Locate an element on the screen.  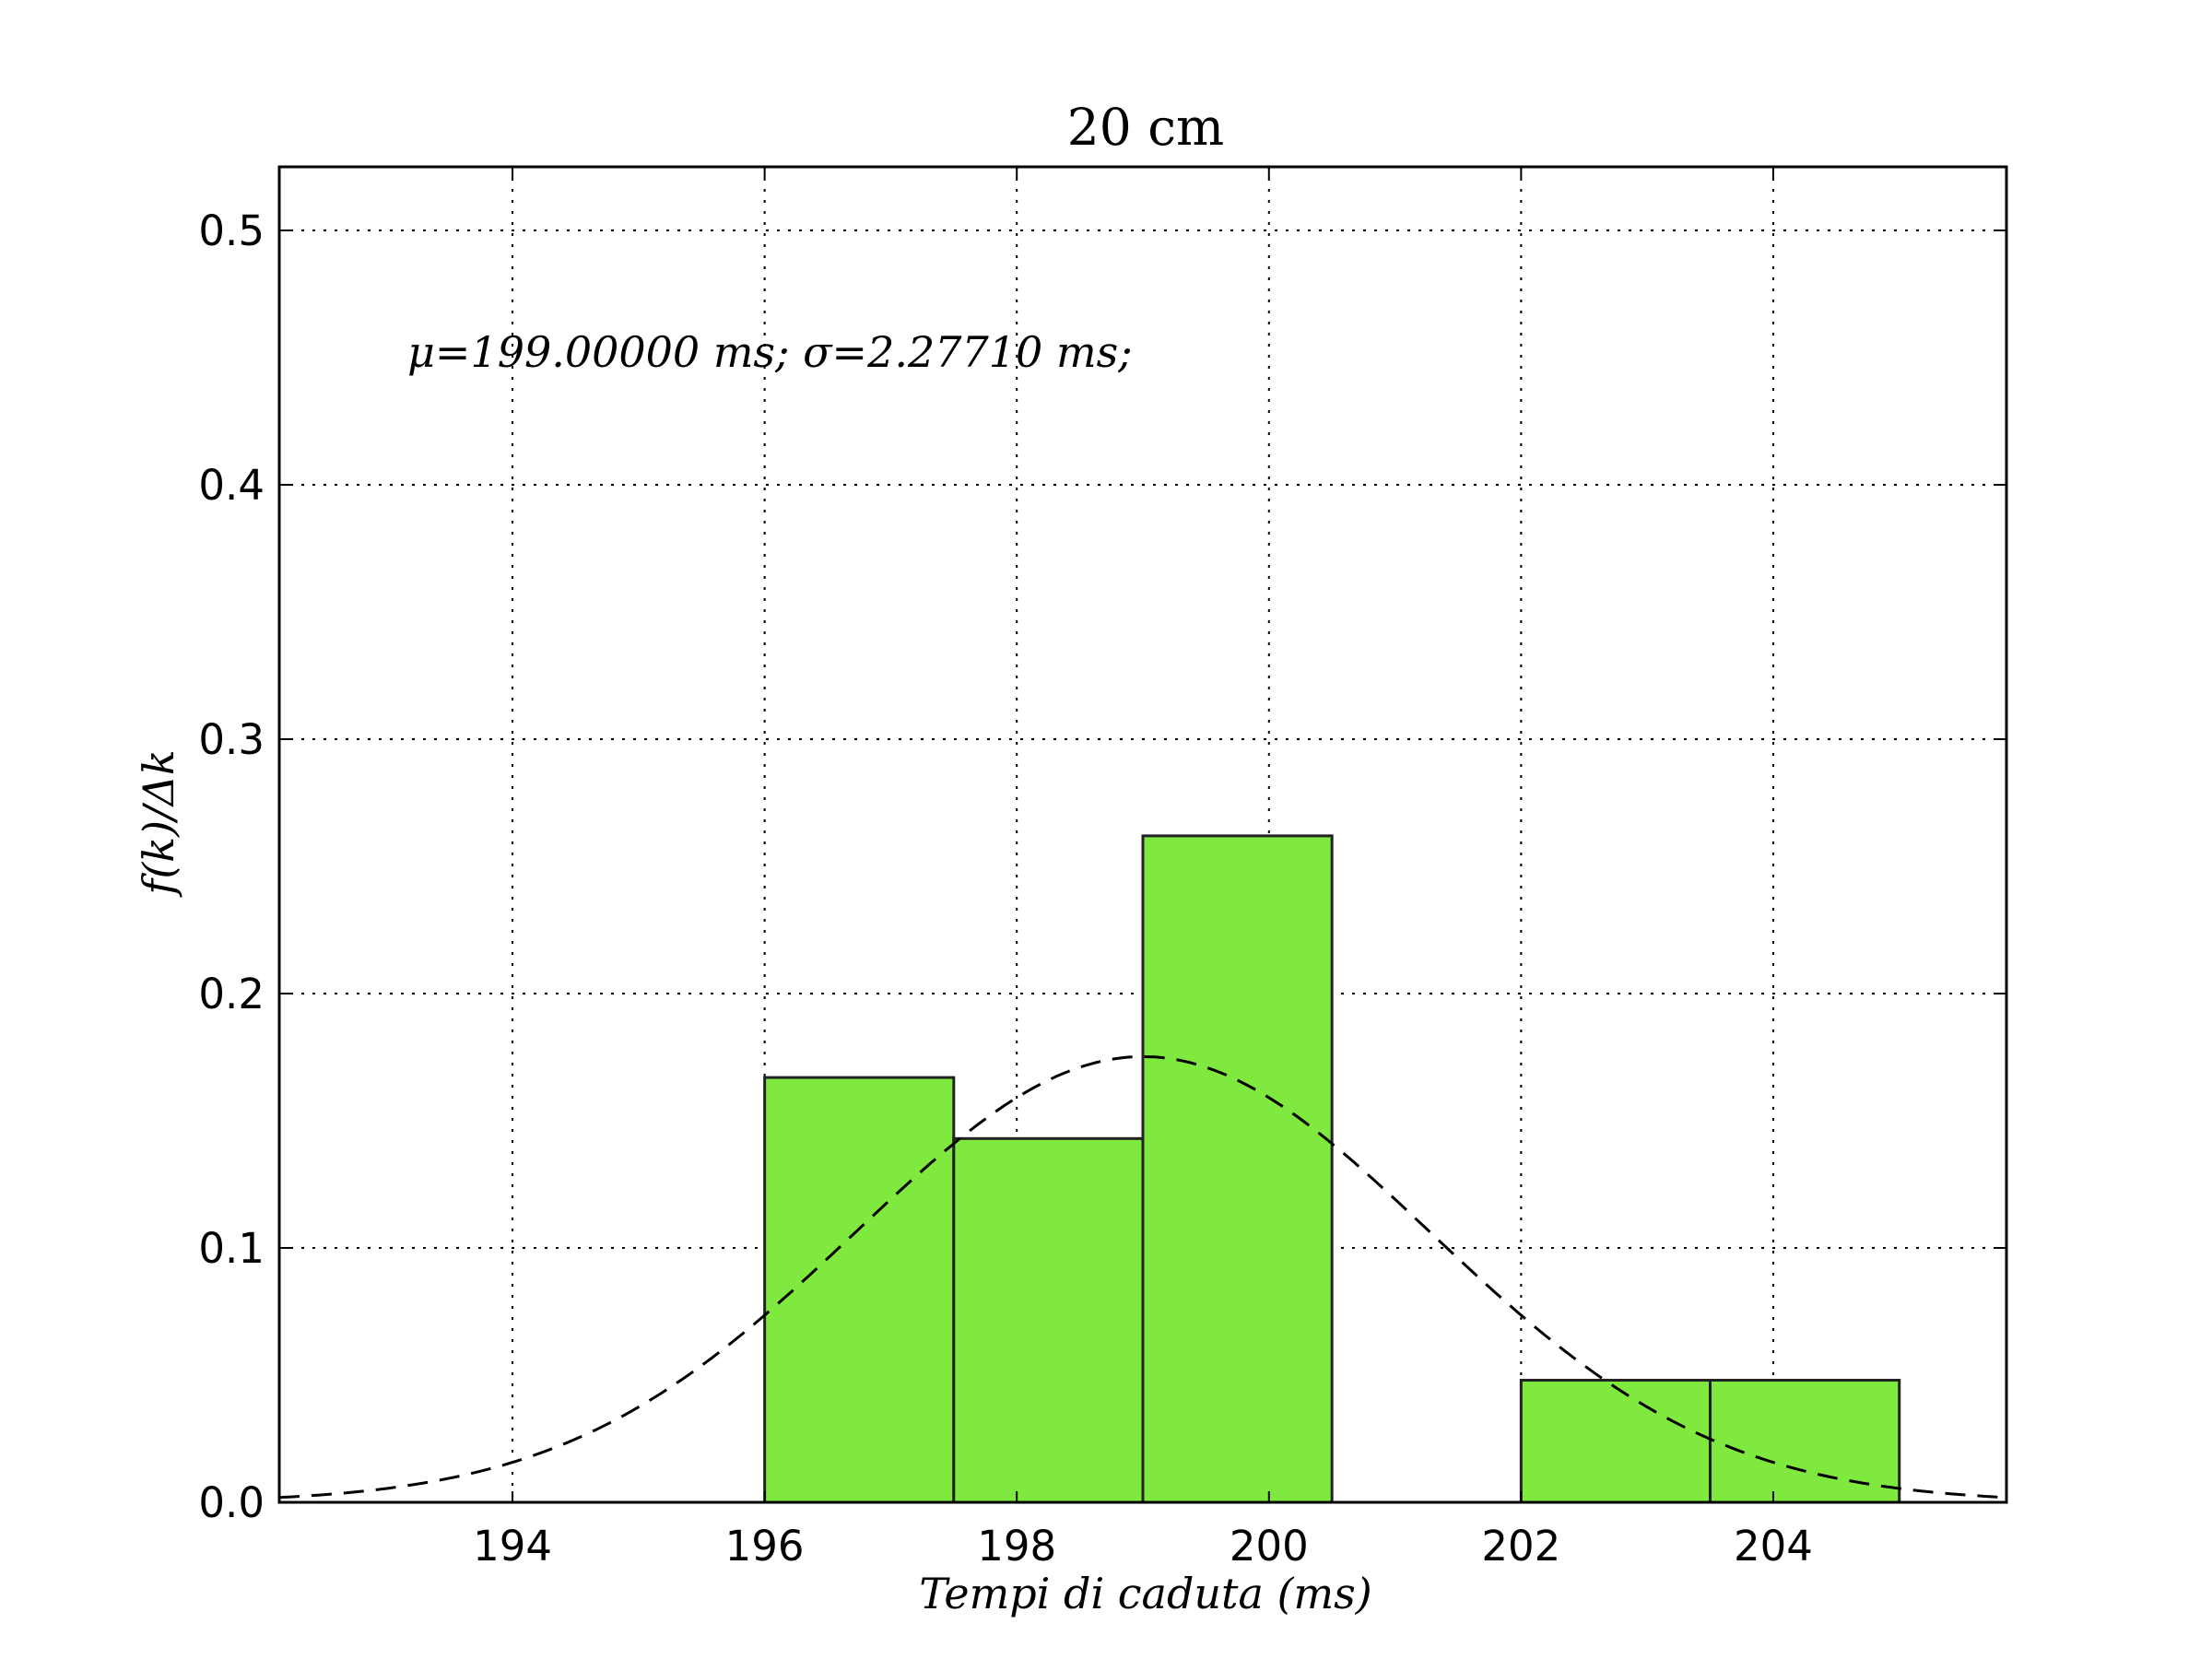
y-tick-label: 0.1 is located at coordinates (231, 1248).